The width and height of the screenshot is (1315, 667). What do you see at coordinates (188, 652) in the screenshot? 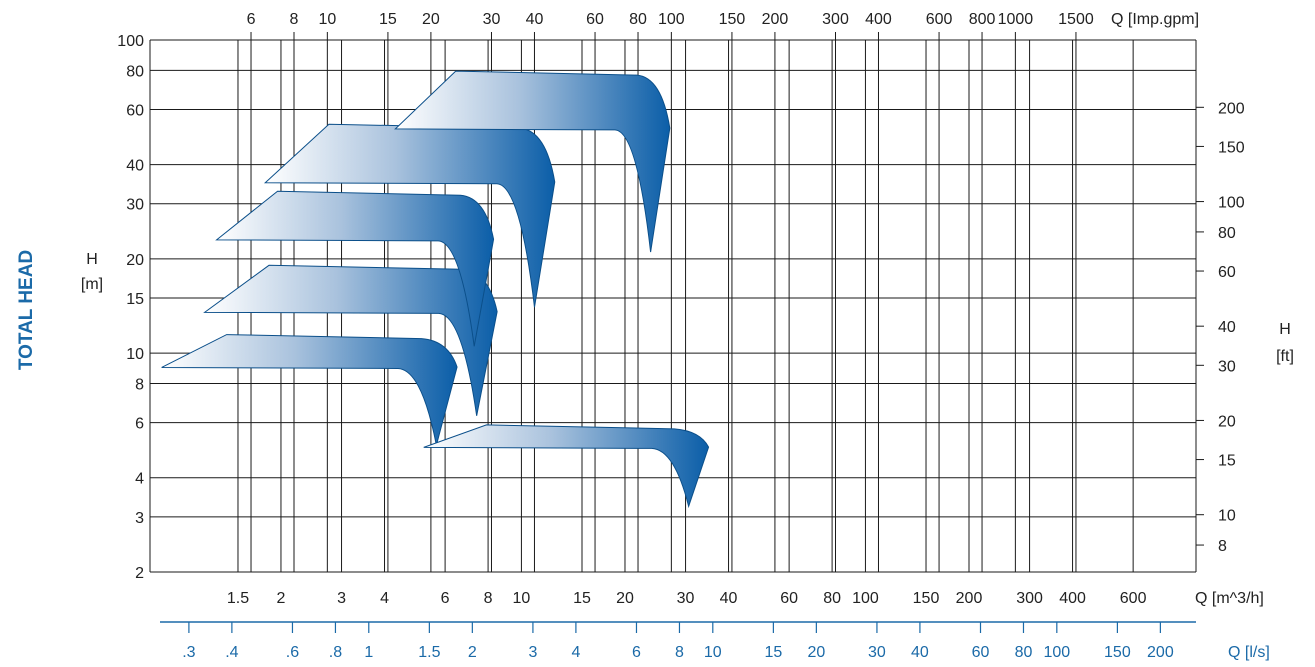
I see `x-lps-tick-0.3: .3` at bounding box center [188, 652].